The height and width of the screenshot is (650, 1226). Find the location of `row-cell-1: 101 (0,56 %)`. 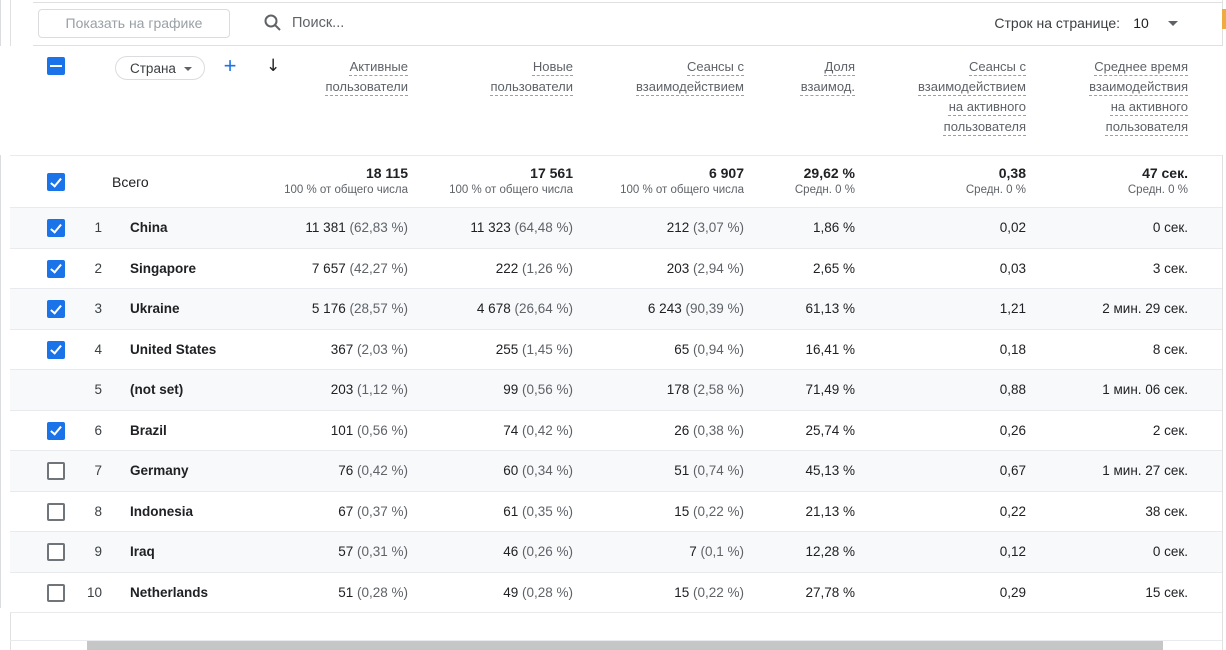

row-cell-1: 101 (0,56 %) is located at coordinates (334, 431).